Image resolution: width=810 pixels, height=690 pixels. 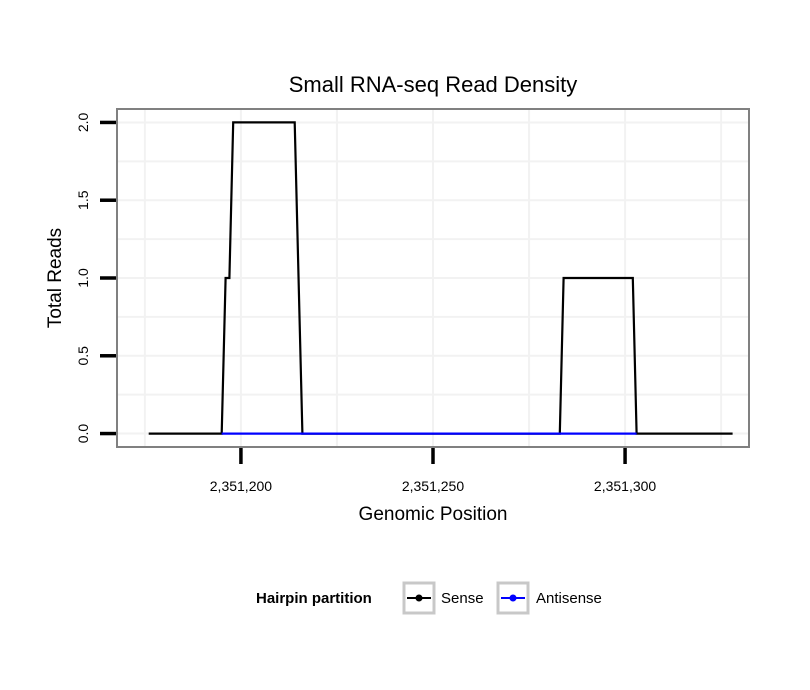 I want to click on y-tick-label: 1.5, so click(x=83, y=200).